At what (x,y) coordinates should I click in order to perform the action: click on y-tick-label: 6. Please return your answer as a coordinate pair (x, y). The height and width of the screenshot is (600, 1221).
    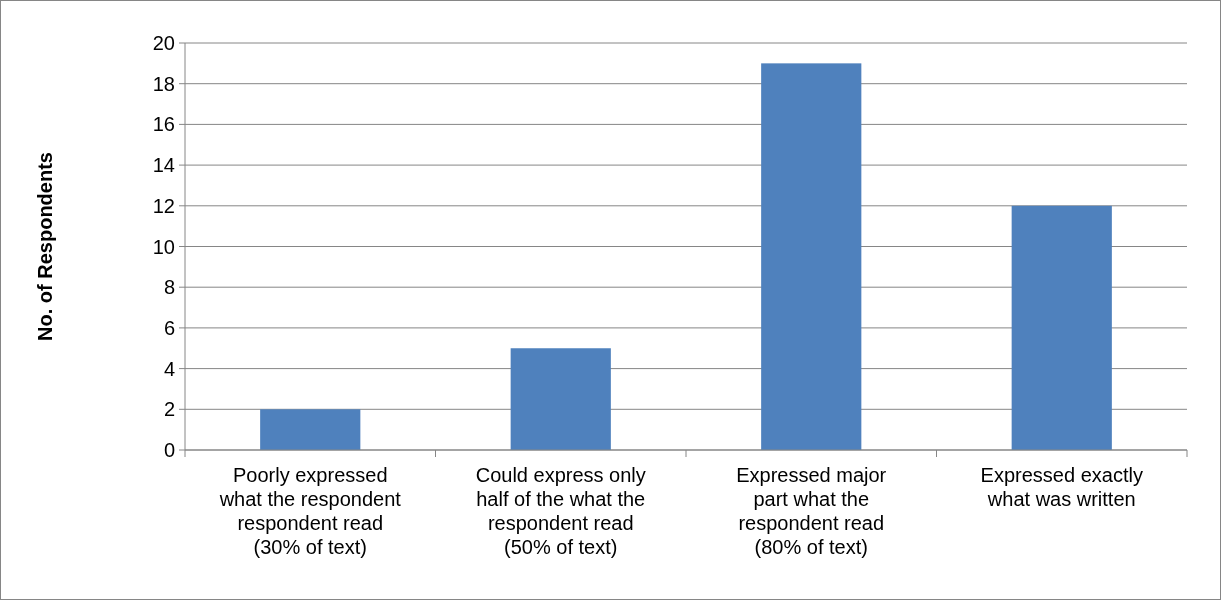
    Looking at the image, I should click on (169, 327).